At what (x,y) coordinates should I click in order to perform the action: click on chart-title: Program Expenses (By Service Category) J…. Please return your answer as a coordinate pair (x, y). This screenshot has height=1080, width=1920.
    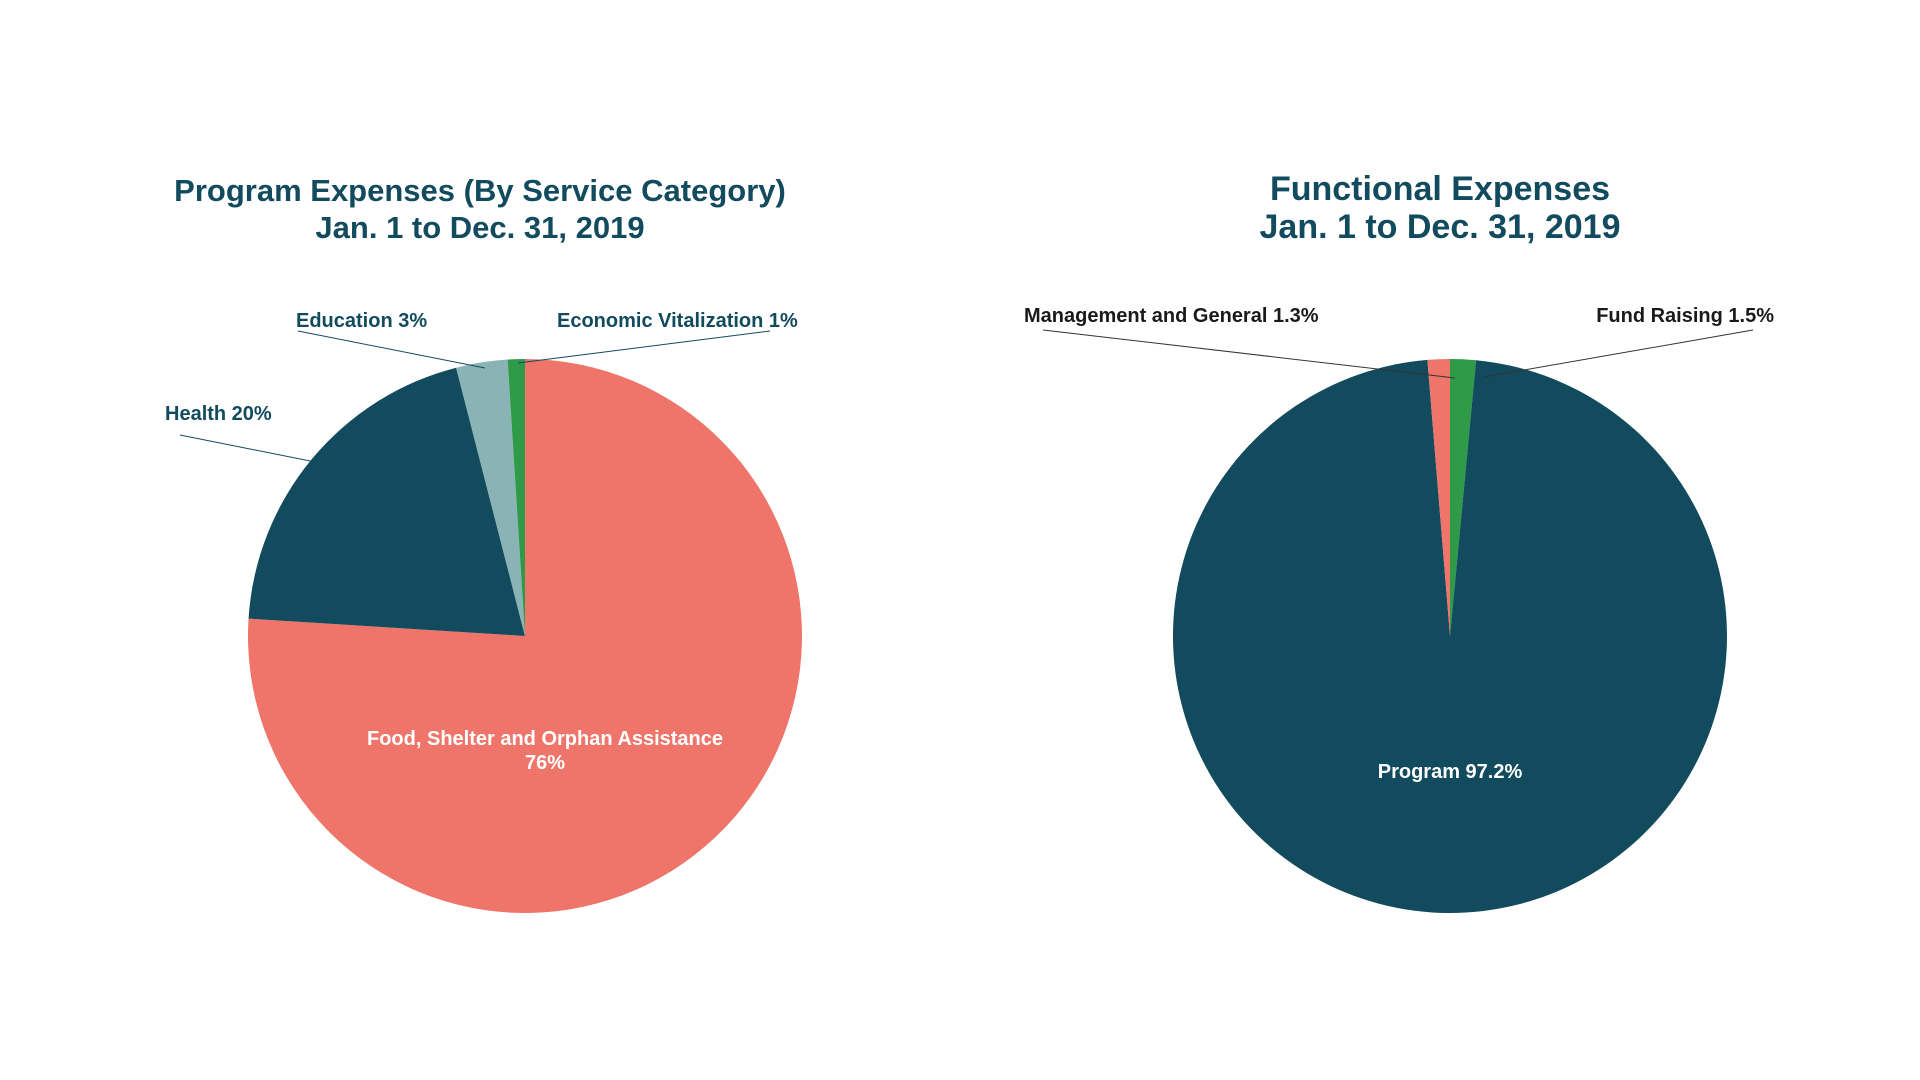
    Looking at the image, I should click on (480, 209).